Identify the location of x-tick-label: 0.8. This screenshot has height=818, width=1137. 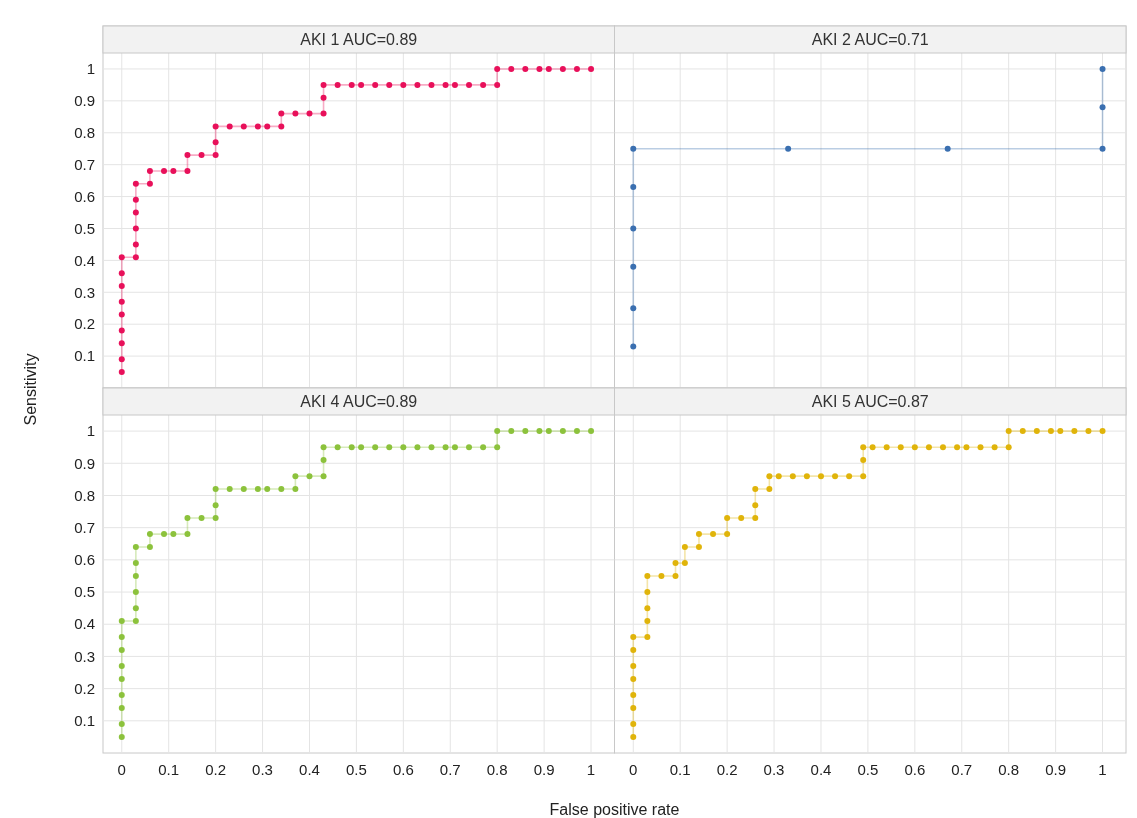
(497, 769).